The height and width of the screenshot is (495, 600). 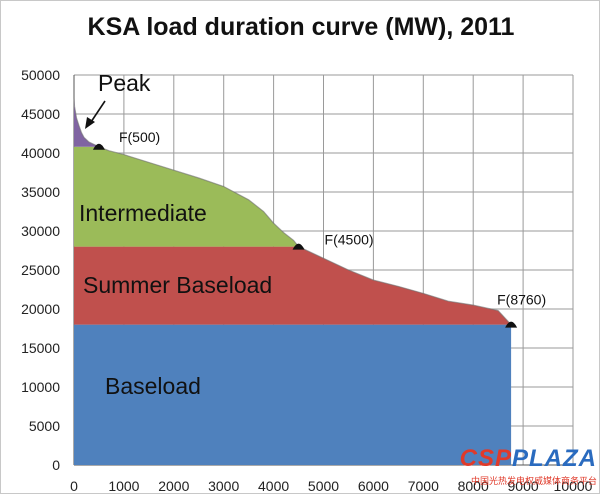 I want to click on x-tick-label: 9000, so click(x=523, y=486).